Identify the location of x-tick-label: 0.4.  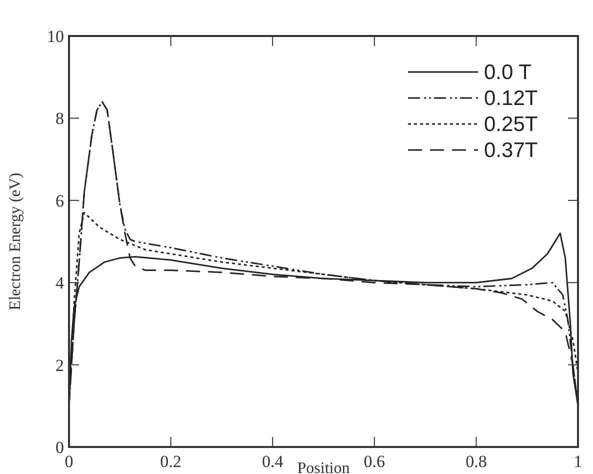
(273, 461).